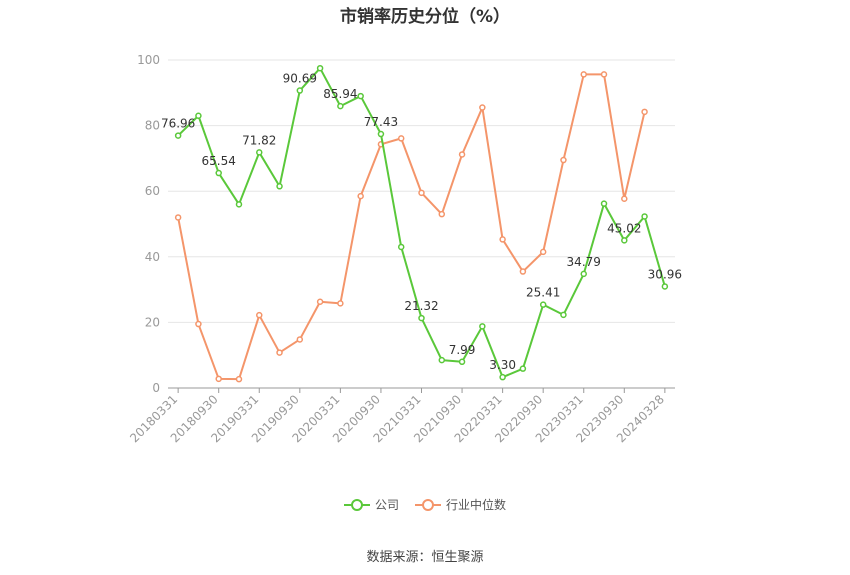  I want to click on data-label: 76.96, so click(178, 124).